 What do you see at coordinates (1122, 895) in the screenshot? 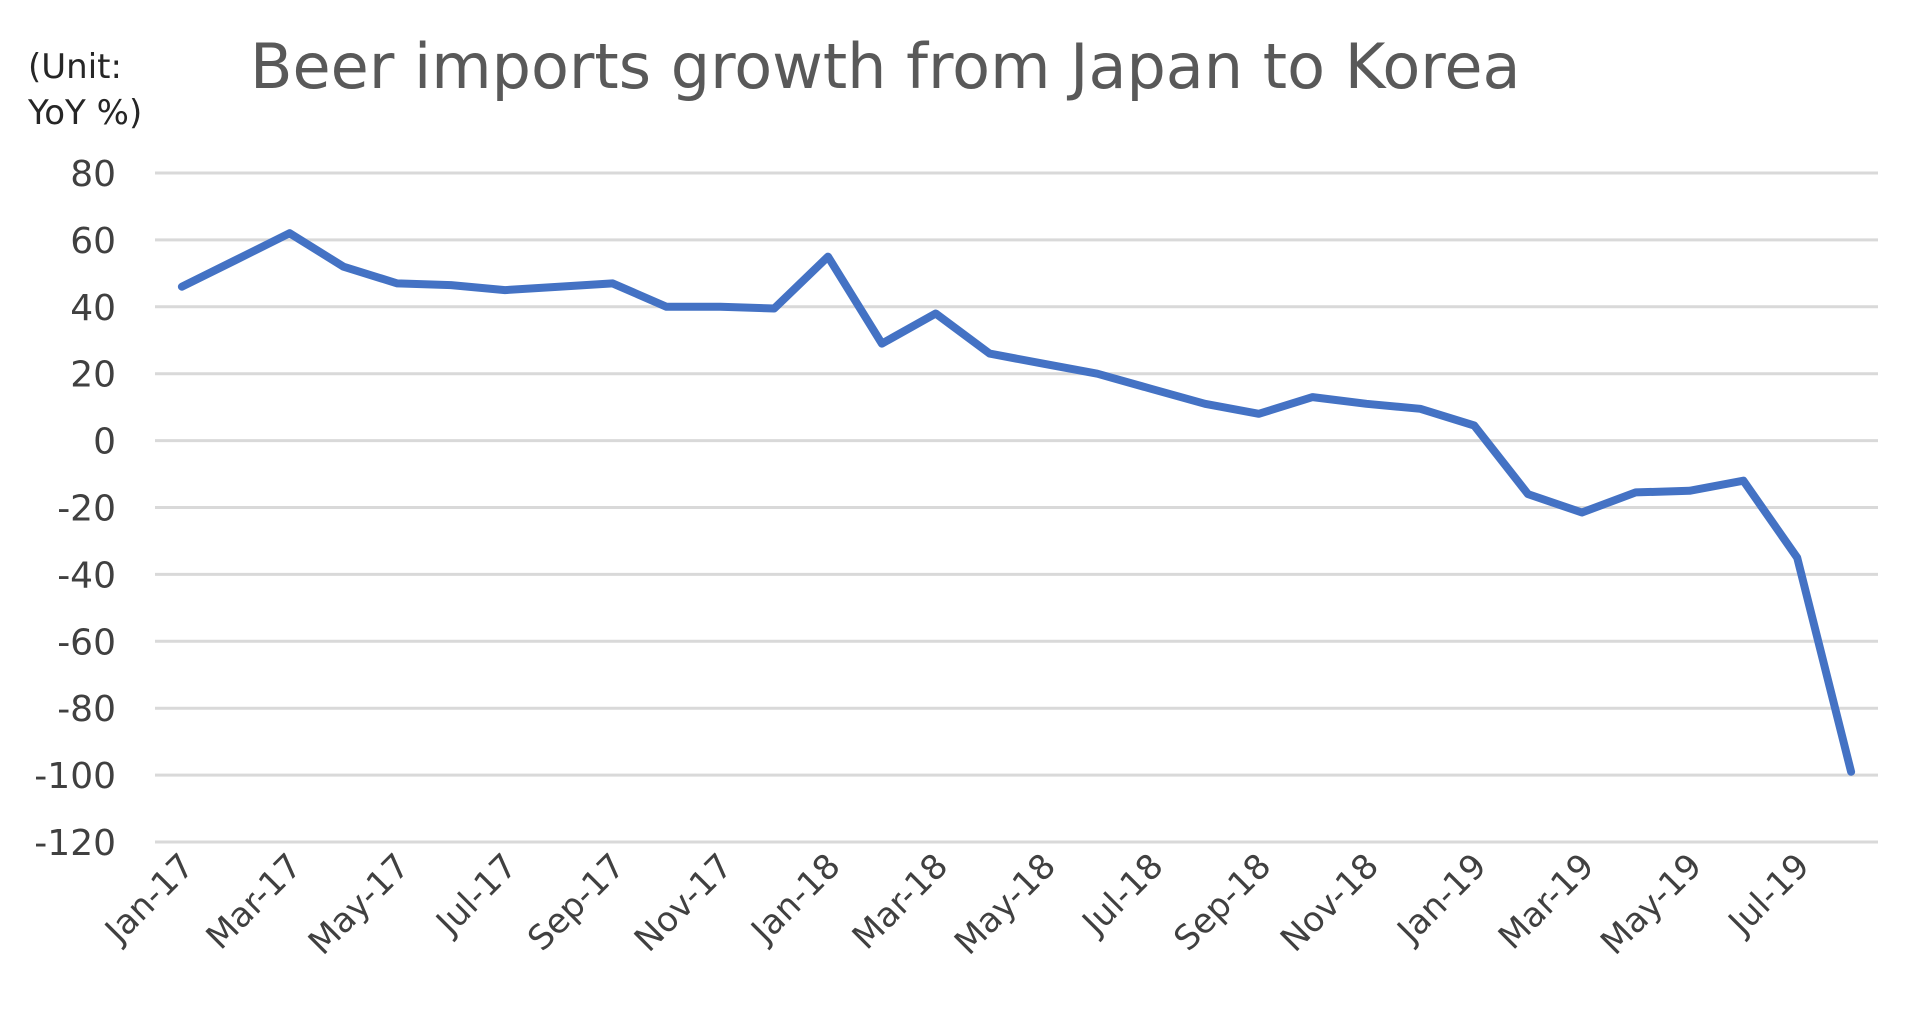
I see `x-tick-label: Jul-18` at bounding box center [1122, 895].